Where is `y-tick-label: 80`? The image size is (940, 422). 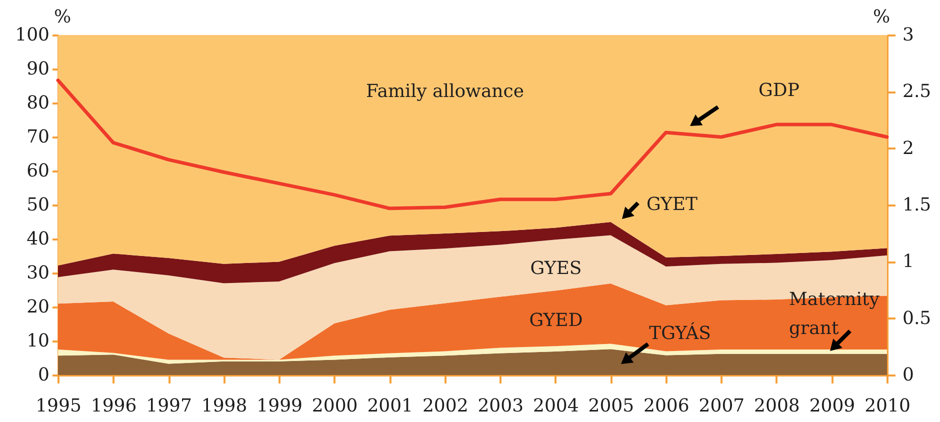
y-tick-label: 80 is located at coordinates (38, 103).